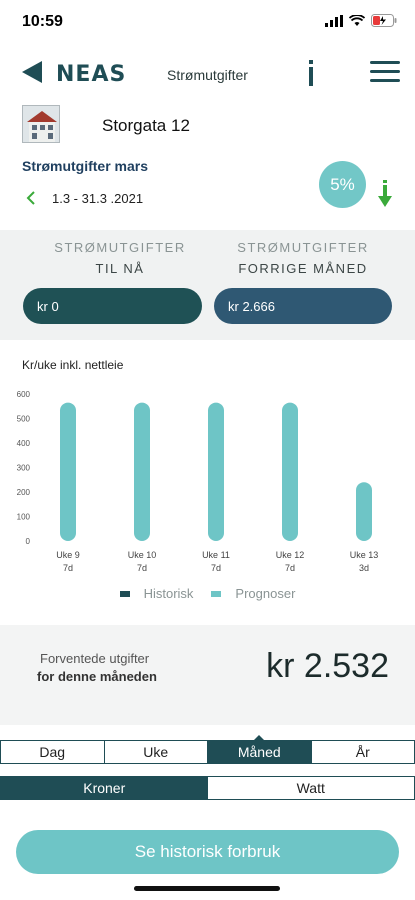  What do you see at coordinates (357, 20) in the screenshot?
I see `wifi-icon` at bounding box center [357, 20].